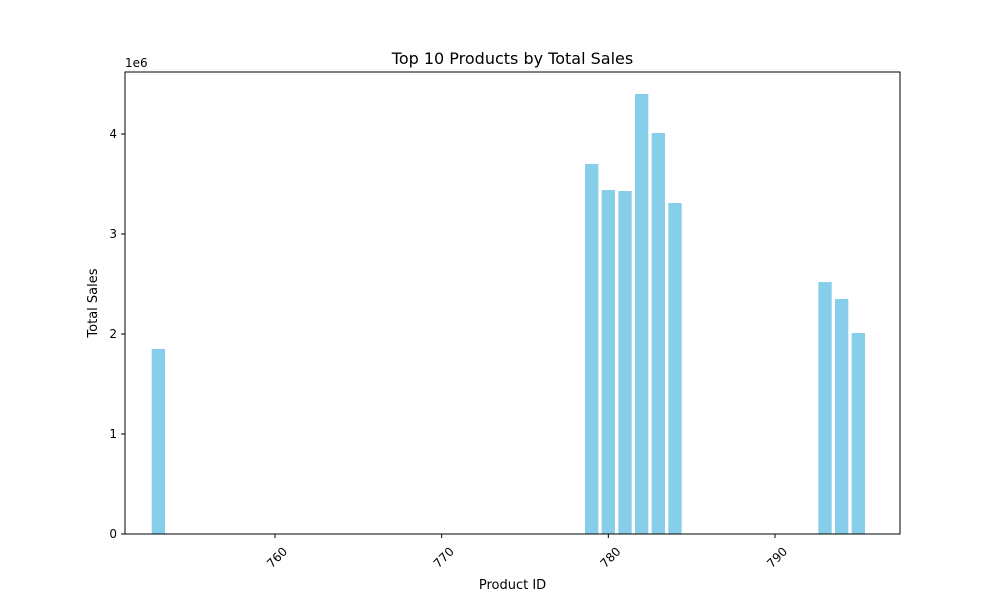  I want to click on y-axis-ticks: 0 1 2 3 4, so click(117, 334).